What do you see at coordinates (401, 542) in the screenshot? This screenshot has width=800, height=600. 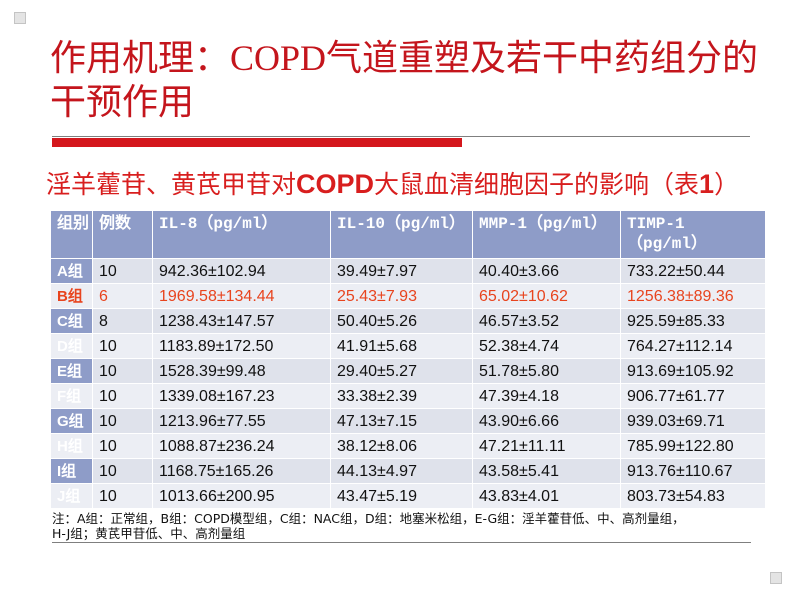 I see `footnote-divider-line` at bounding box center [401, 542].